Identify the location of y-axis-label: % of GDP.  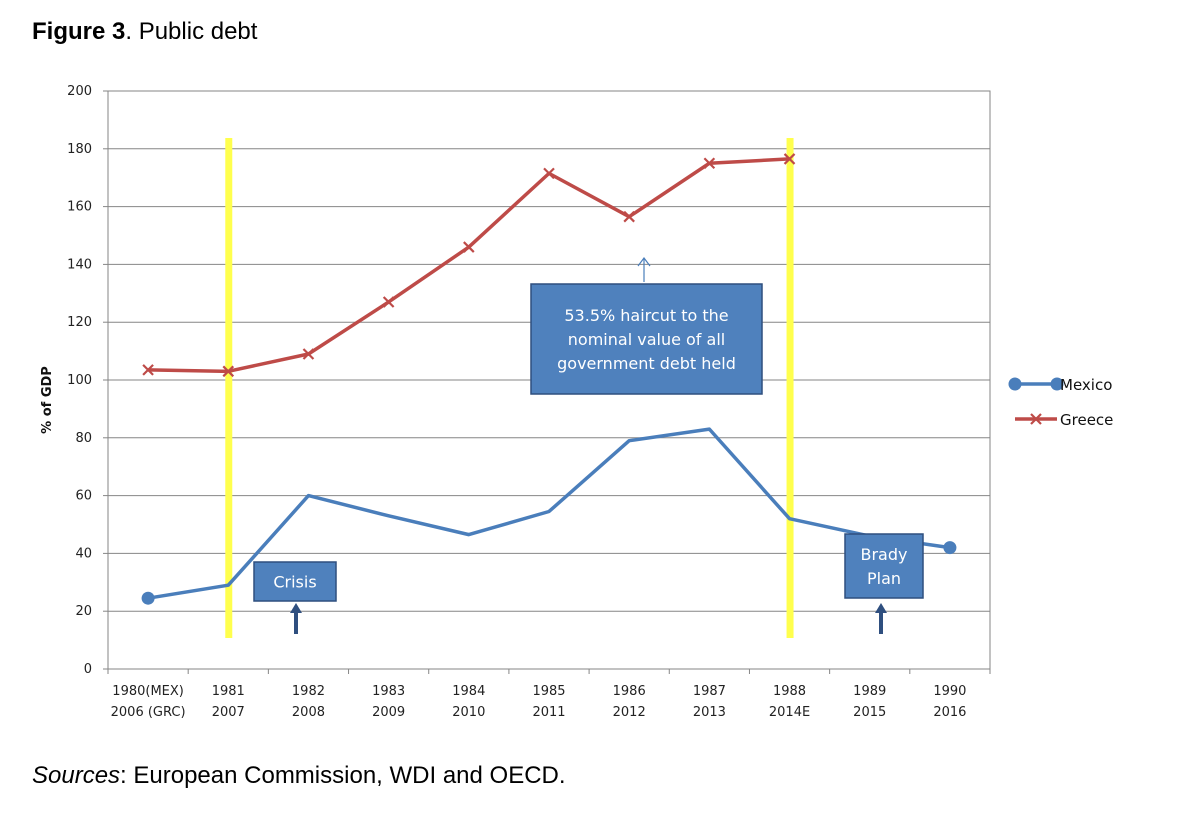
(47, 400).